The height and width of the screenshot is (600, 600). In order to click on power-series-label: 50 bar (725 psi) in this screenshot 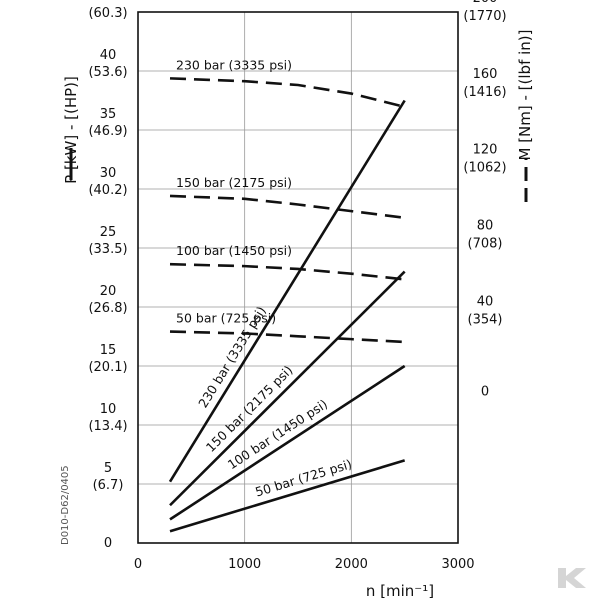, I will do `click(303, 477)`.